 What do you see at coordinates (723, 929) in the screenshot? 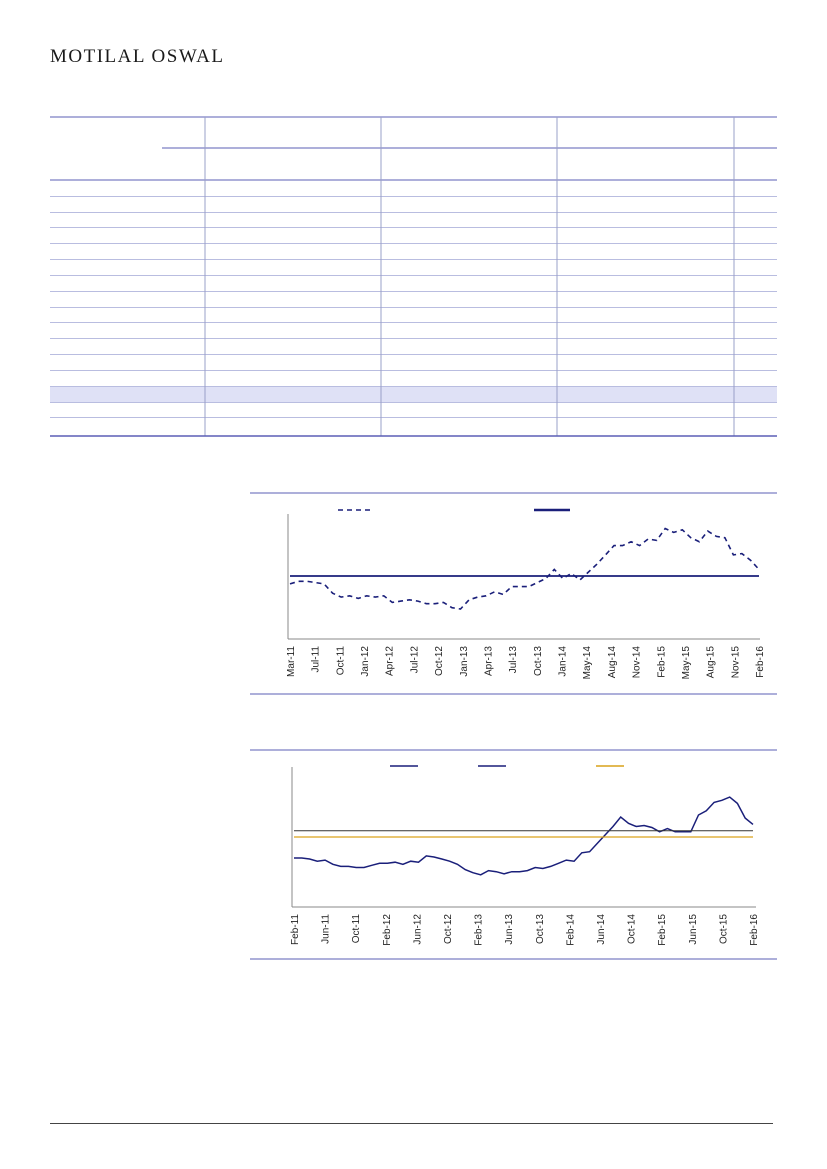
I see `x-tick-label: Oct-15` at bounding box center [723, 929].